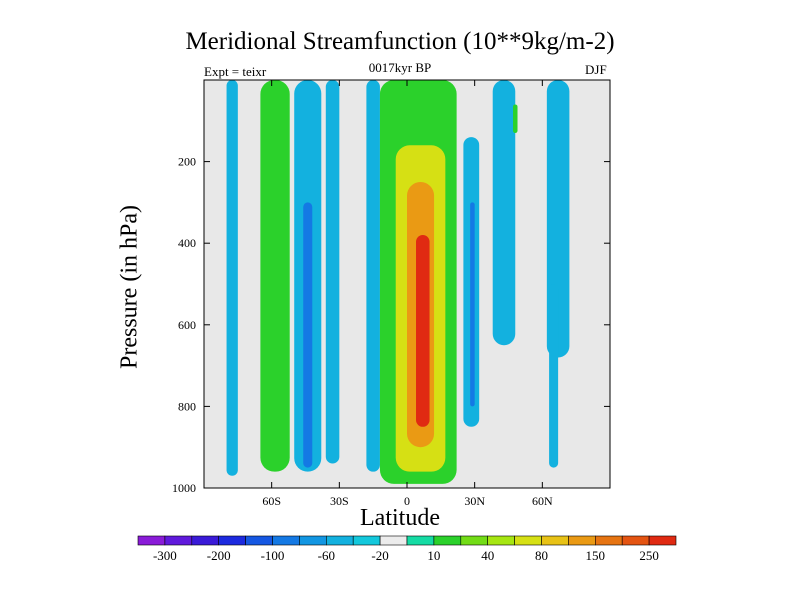 The width and height of the screenshot is (800, 600). I want to click on colorbar-label-0: -300, so click(165, 555).